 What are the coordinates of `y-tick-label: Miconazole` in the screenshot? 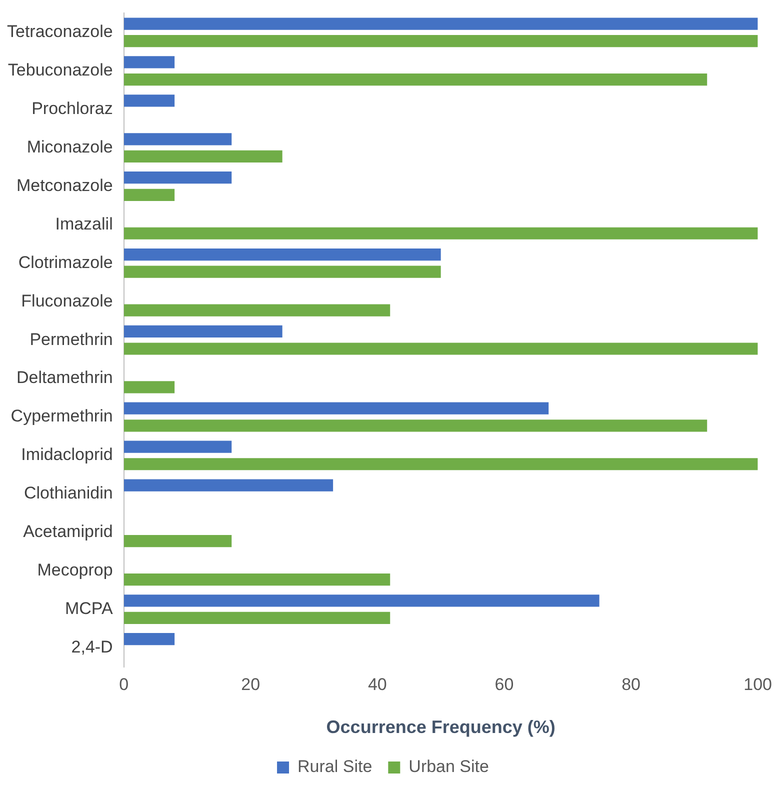 It's located at (69, 146).